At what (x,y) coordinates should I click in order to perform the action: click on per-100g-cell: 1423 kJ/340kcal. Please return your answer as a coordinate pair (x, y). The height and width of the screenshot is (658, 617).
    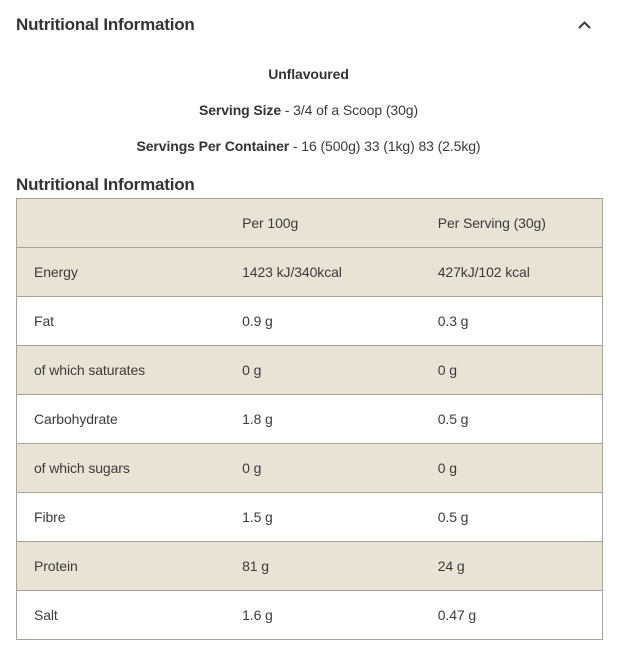
    Looking at the image, I should click on (292, 272).